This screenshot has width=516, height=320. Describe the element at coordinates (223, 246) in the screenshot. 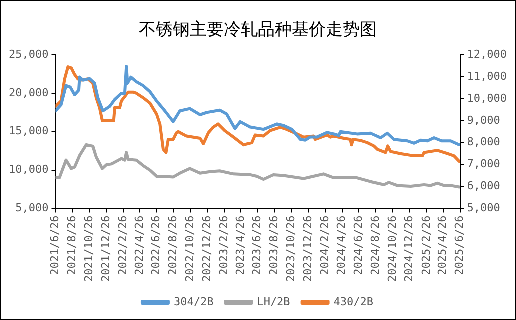

I see `x-tick-label: 2023/2/26` at that location.